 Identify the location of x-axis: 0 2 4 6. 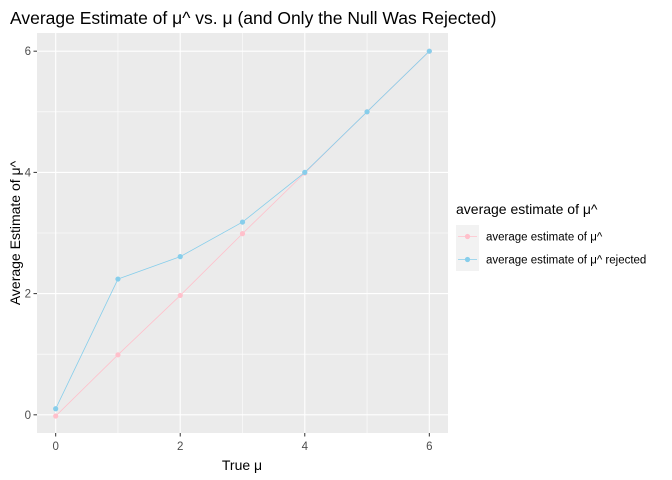
(242, 443).